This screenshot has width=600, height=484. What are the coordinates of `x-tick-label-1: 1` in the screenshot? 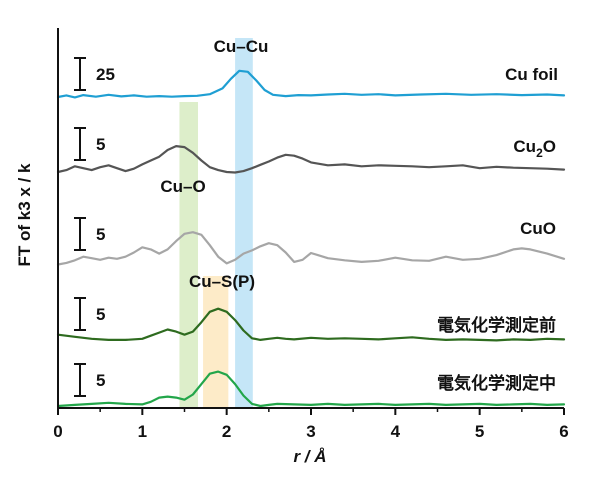 It's located at (142, 431).